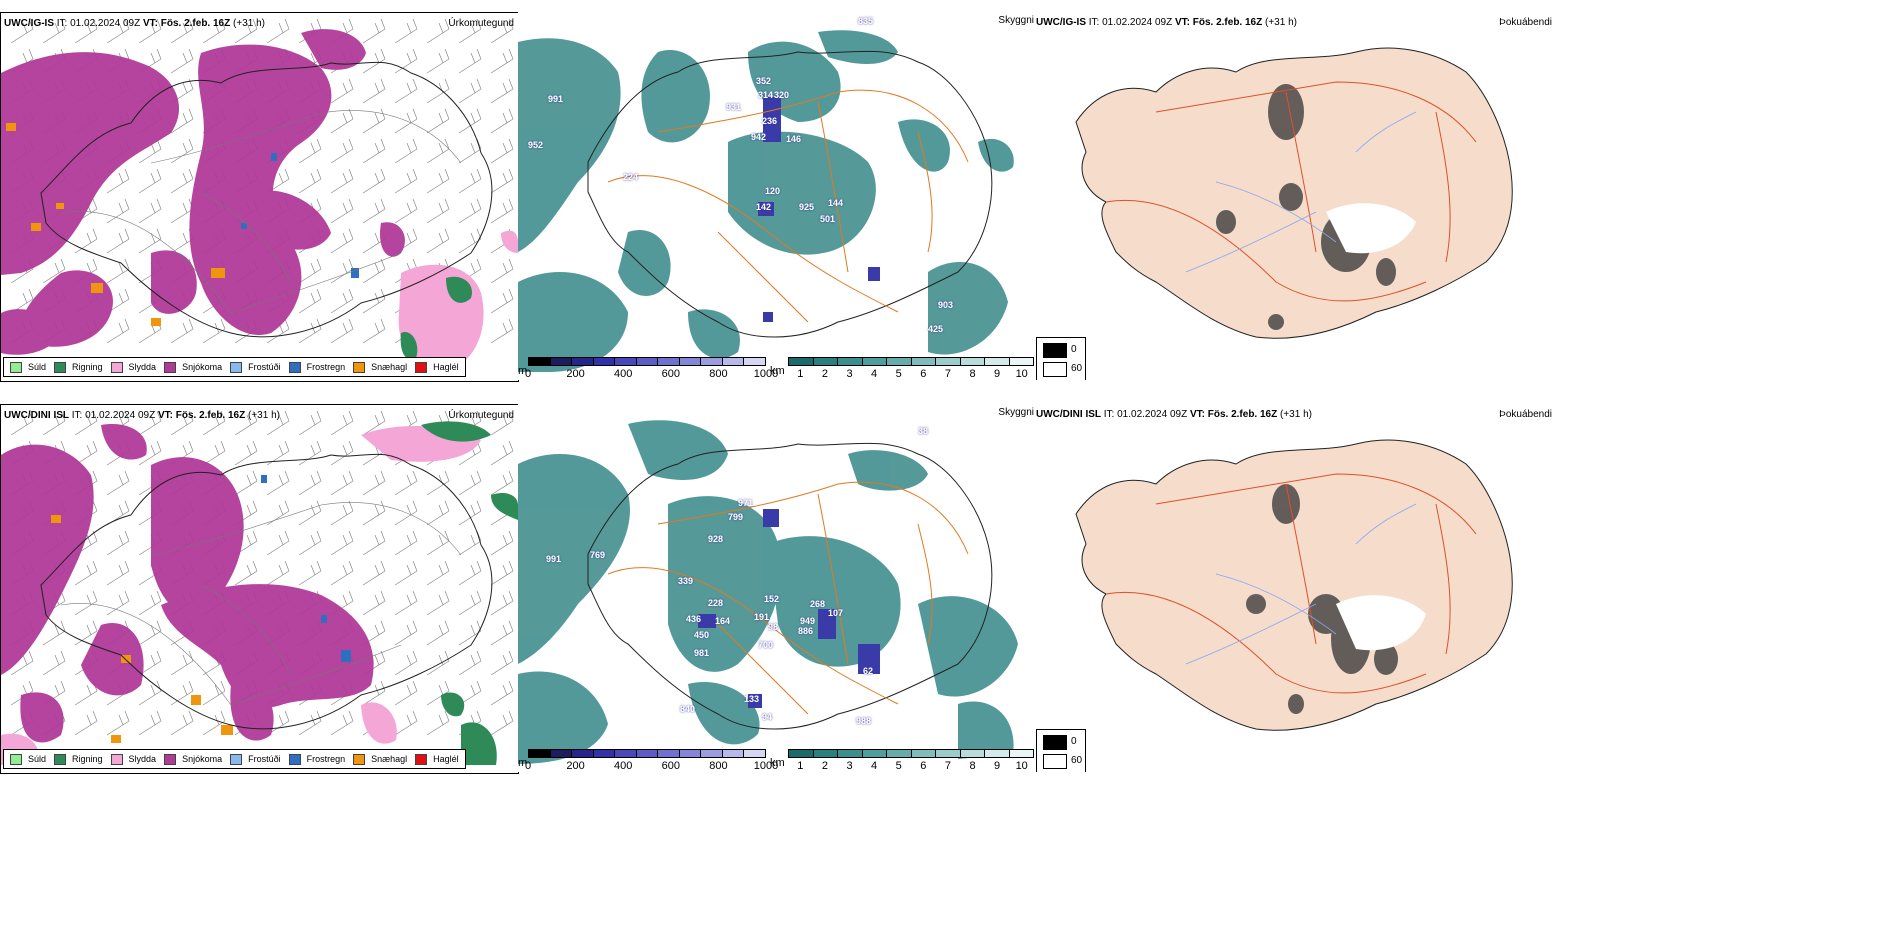 The image size is (1900, 950). What do you see at coordinates (972, 374) in the screenshot?
I see `colorbar-tick-label: 8` at bounding box center [972, 374].